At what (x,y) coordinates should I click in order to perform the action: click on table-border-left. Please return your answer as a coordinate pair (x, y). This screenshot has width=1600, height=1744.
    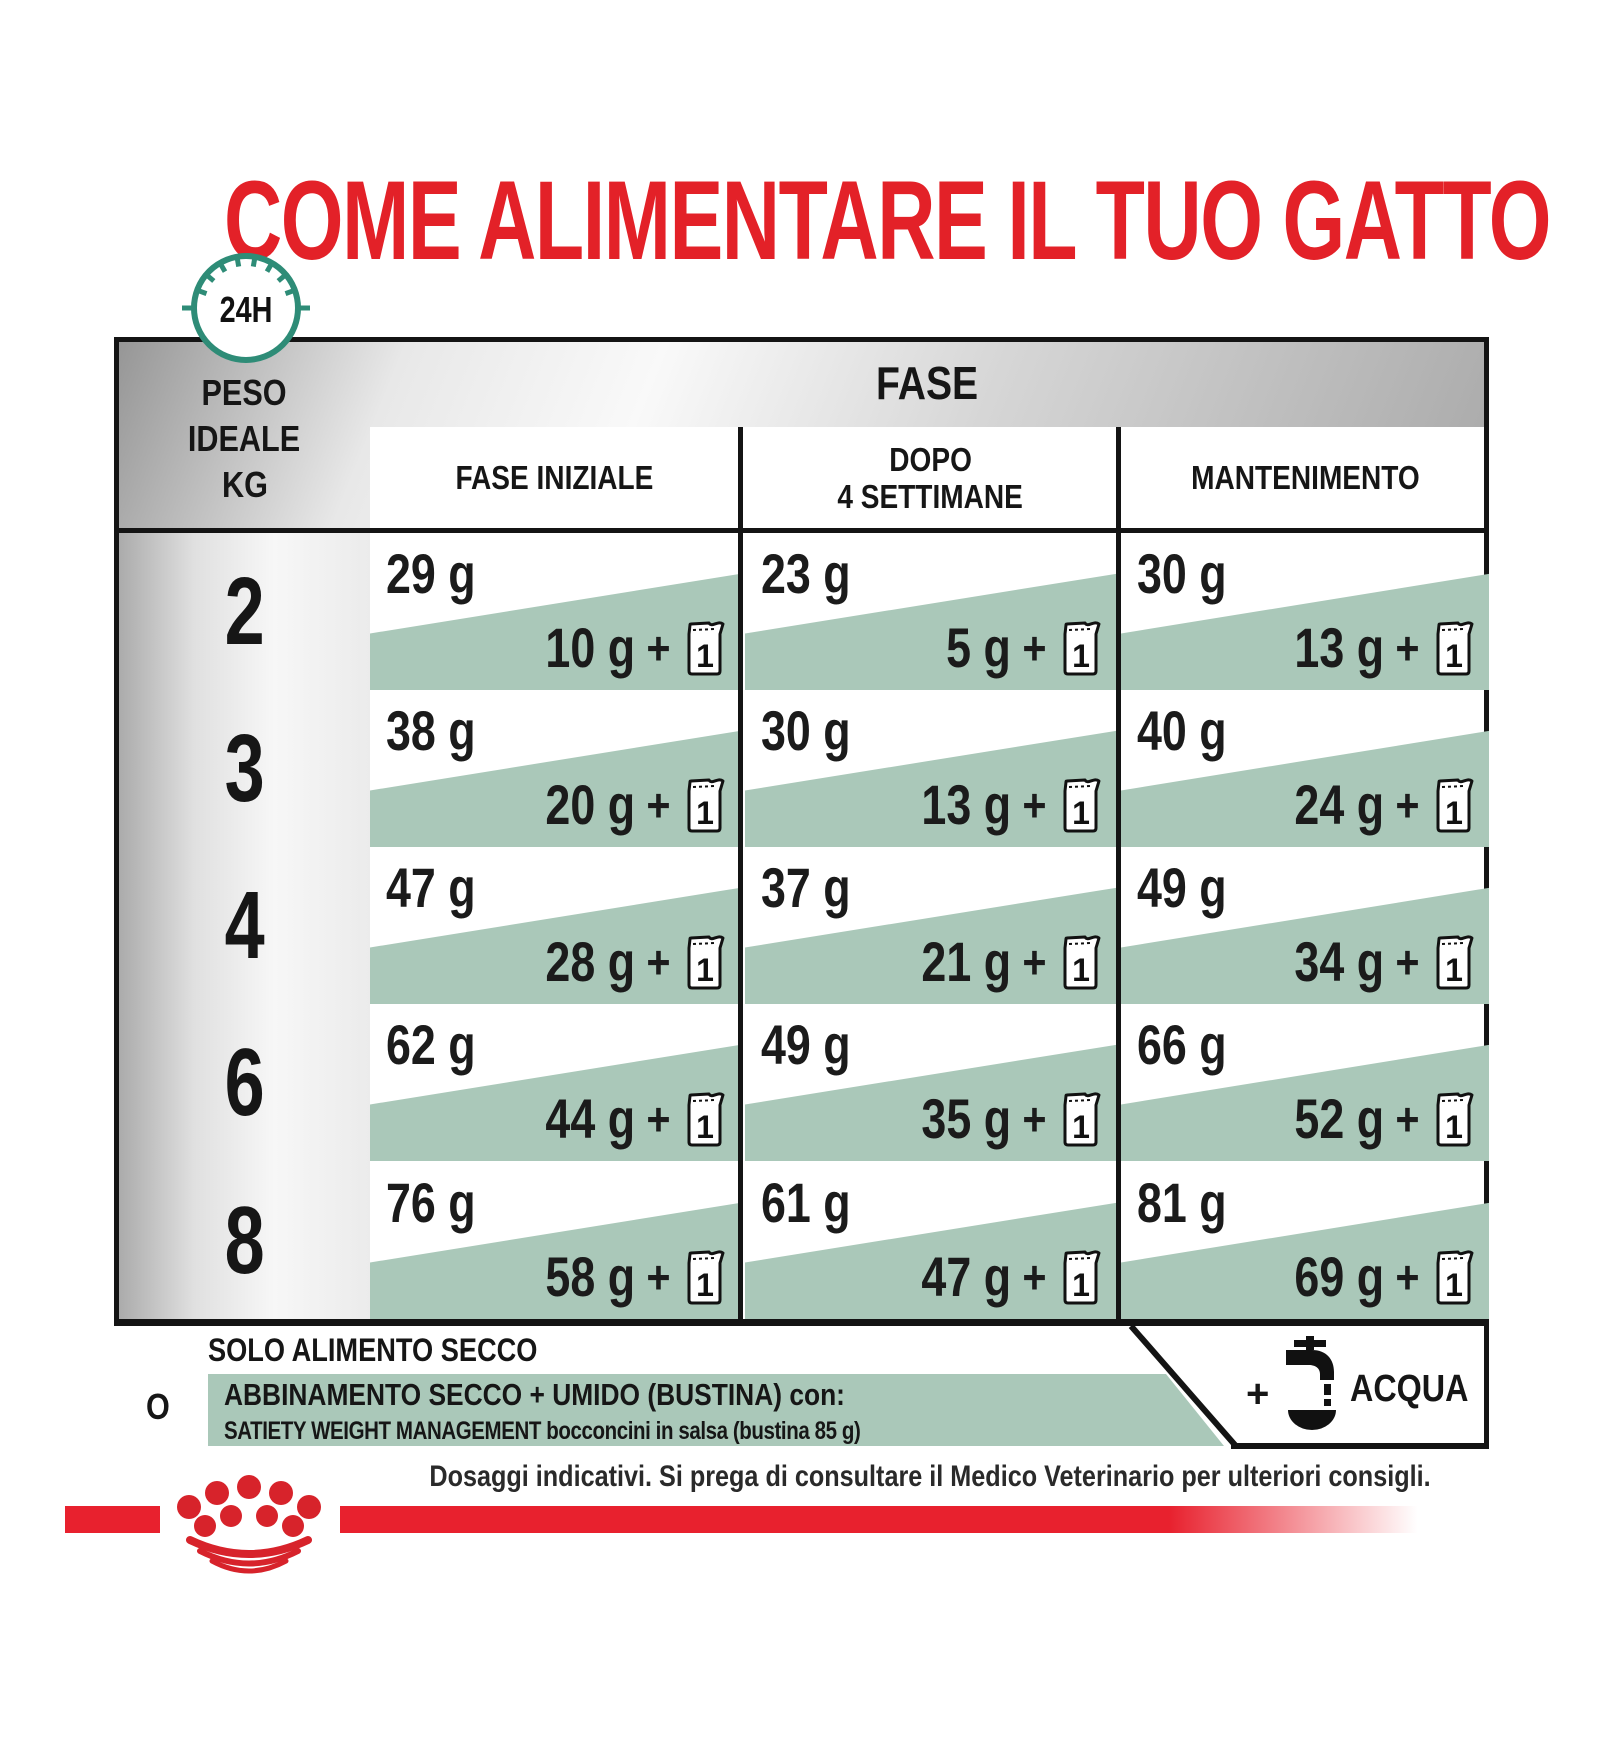
    Looking at the image, I should click on (116, 831).